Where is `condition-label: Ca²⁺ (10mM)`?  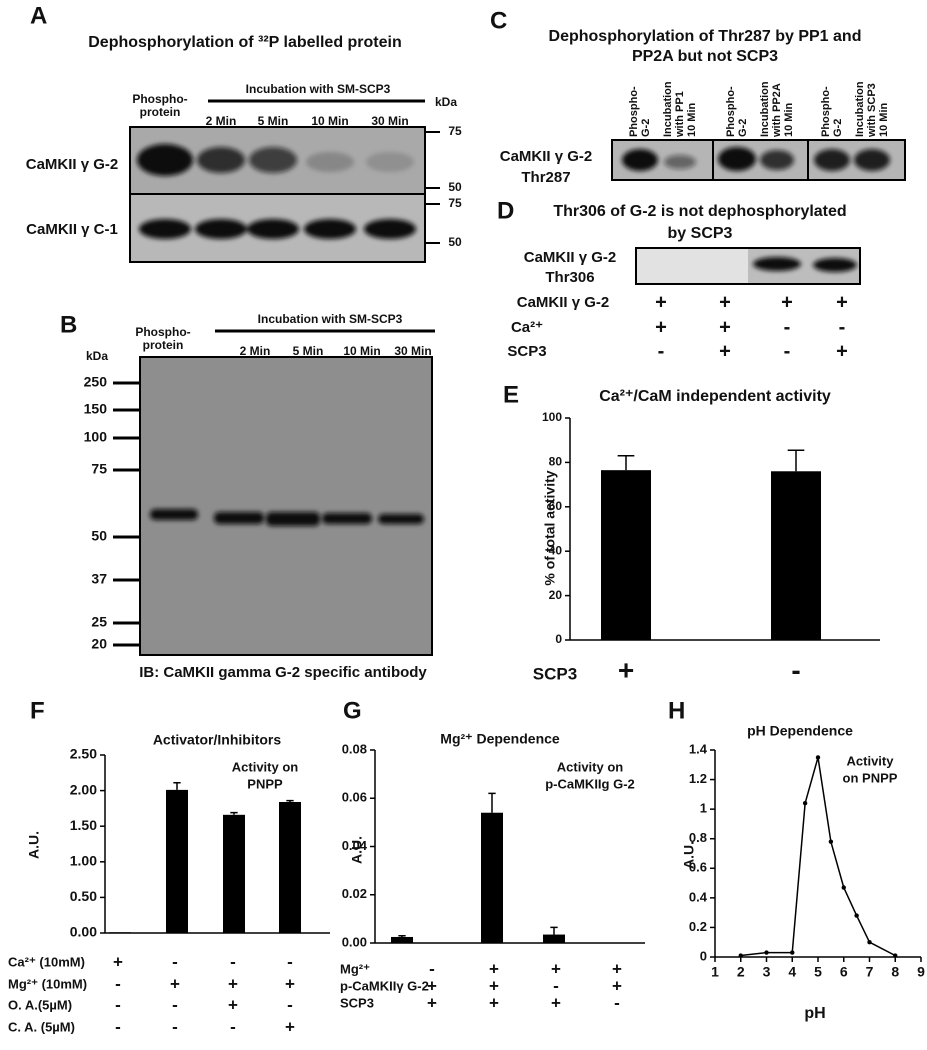 condition-label: Ca²⁺ (10mM) is located at coordinates (46, 961).